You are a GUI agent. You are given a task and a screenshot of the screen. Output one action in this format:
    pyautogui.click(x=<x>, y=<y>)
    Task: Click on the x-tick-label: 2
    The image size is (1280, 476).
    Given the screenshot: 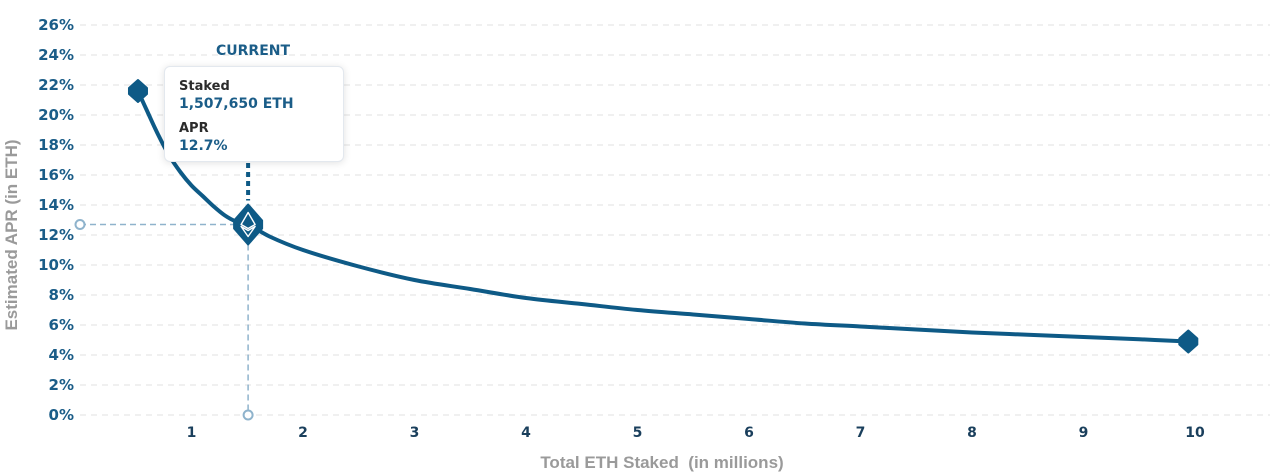 What is the action you would take?
    pyautogui.click(x=303, y=433)
    